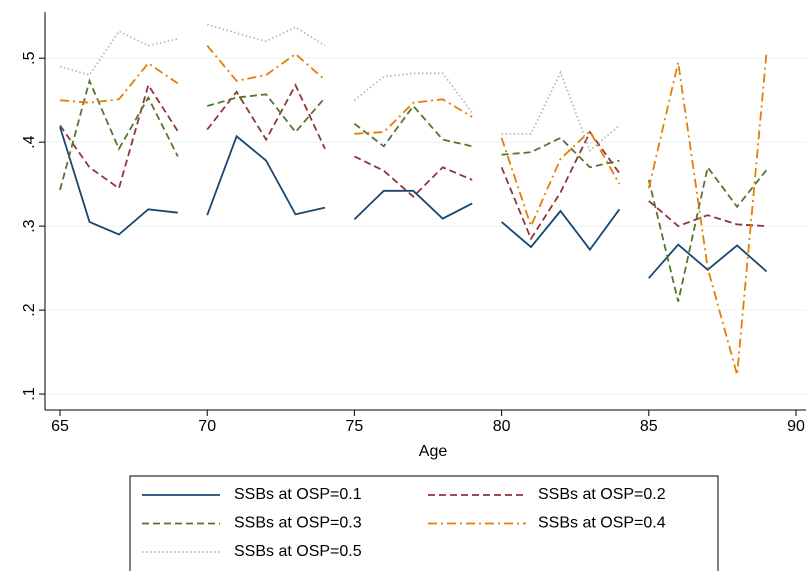  I want to click on legend-label: SSBs at OSP=0.2, so click(602, 494).